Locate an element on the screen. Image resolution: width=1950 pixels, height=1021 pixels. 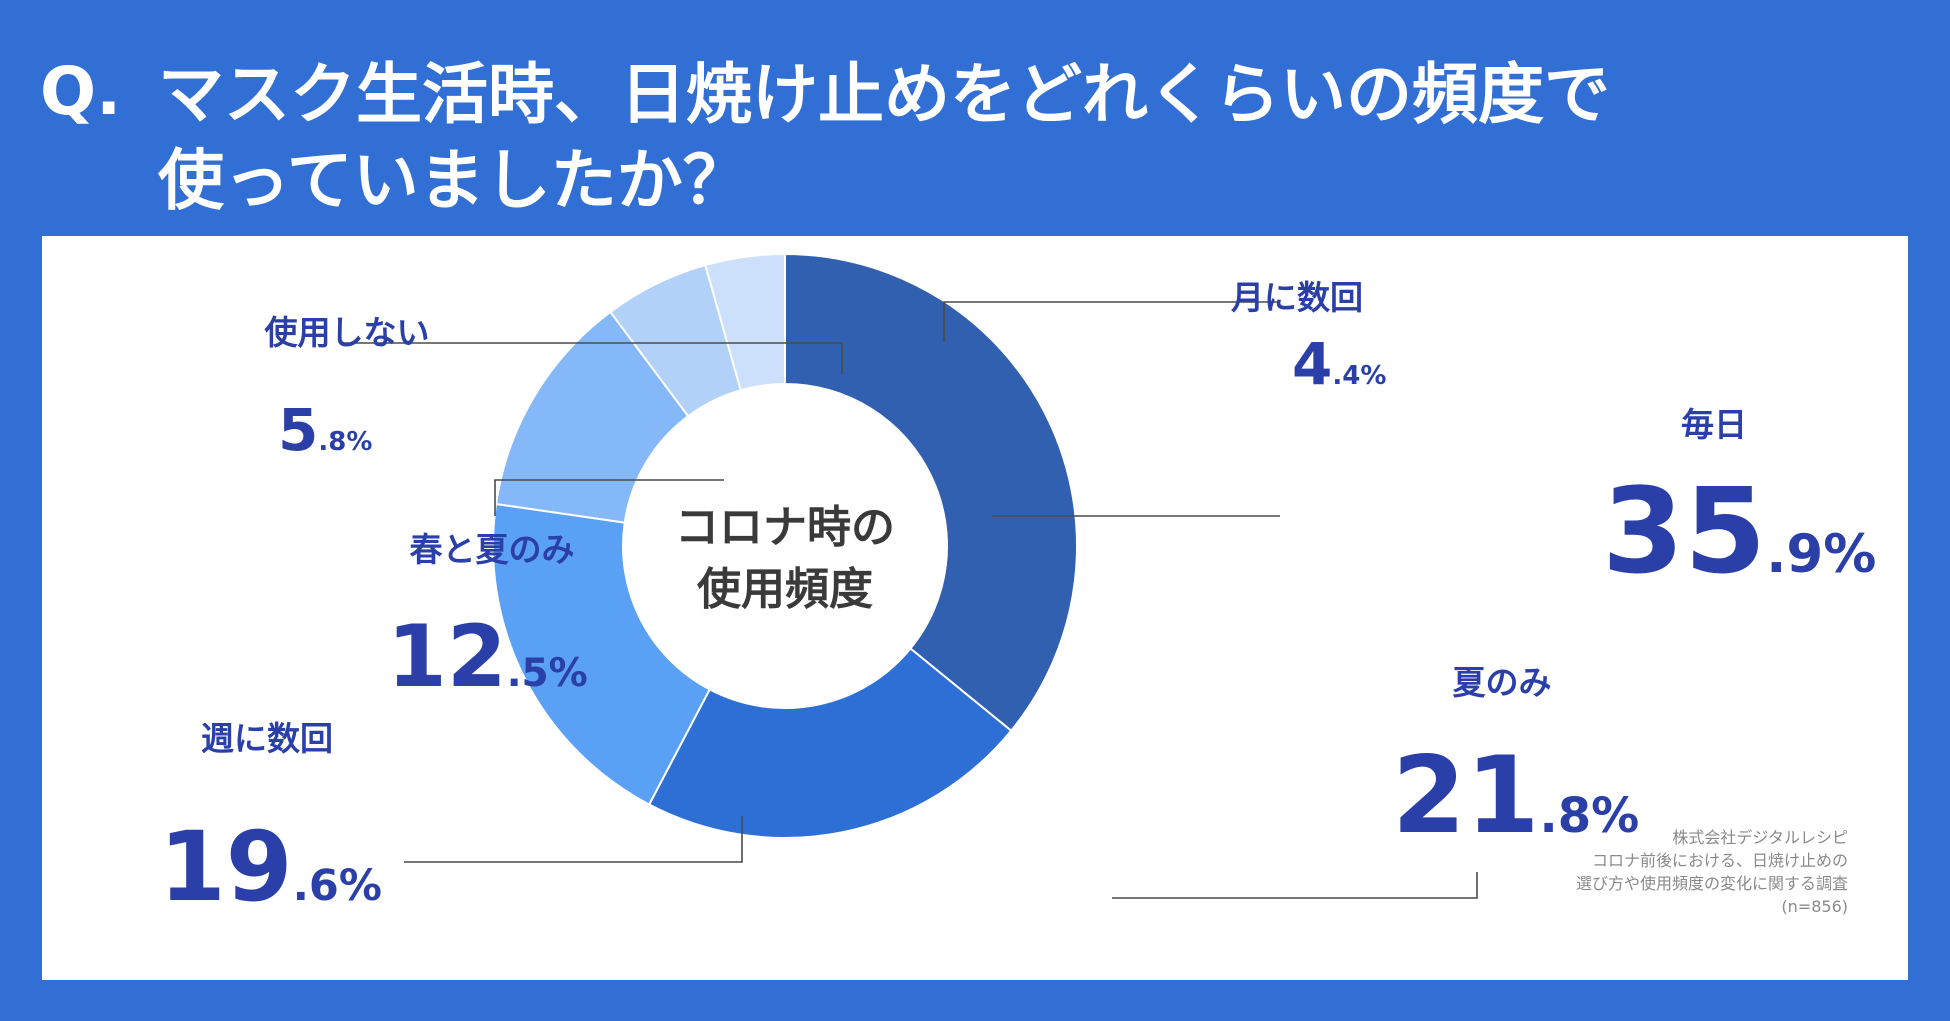
source-company: 株式会社デジタルレシピ is located at coordinates (1760, 837).